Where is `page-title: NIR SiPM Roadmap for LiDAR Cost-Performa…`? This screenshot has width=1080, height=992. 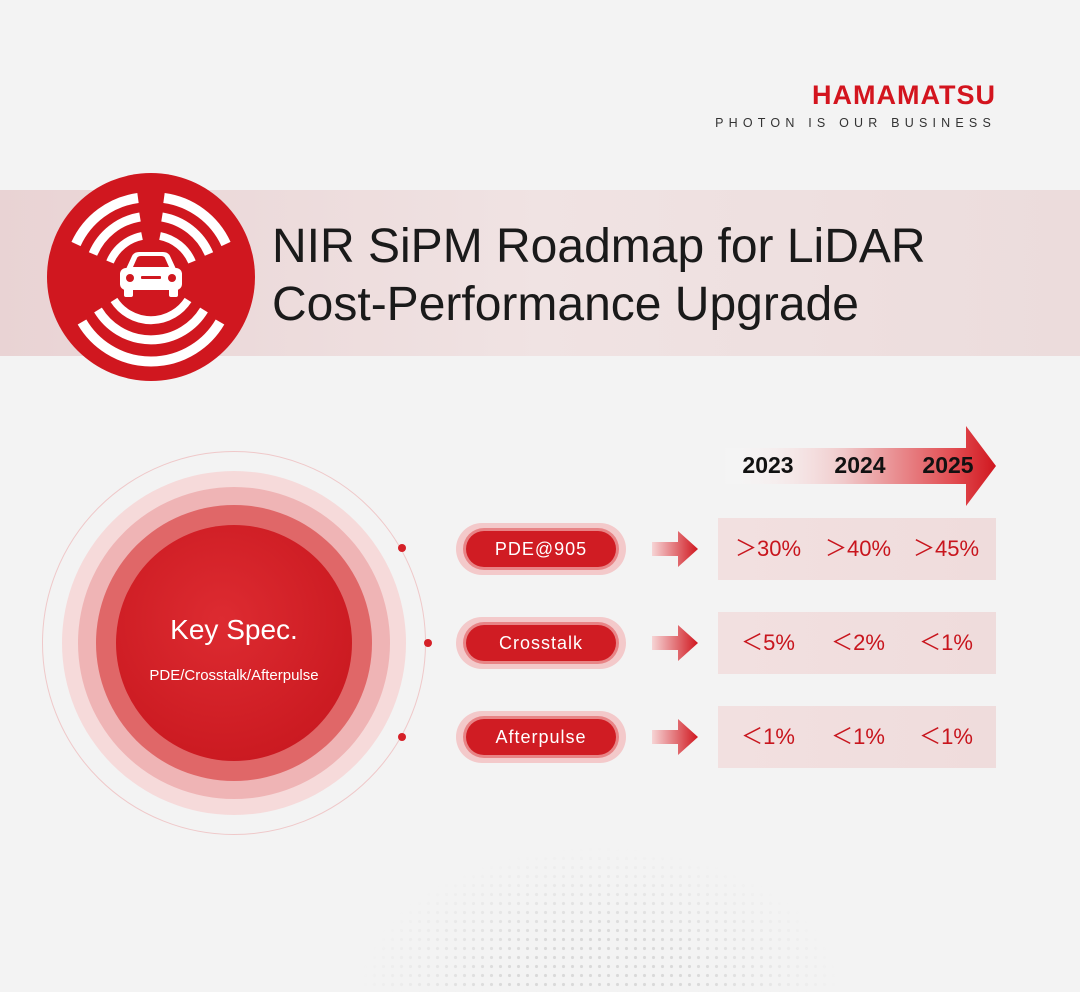 page-title: NIR SiPM Roadmap for LiDAR Cost-Performa… is located at coordinates (599, 276).